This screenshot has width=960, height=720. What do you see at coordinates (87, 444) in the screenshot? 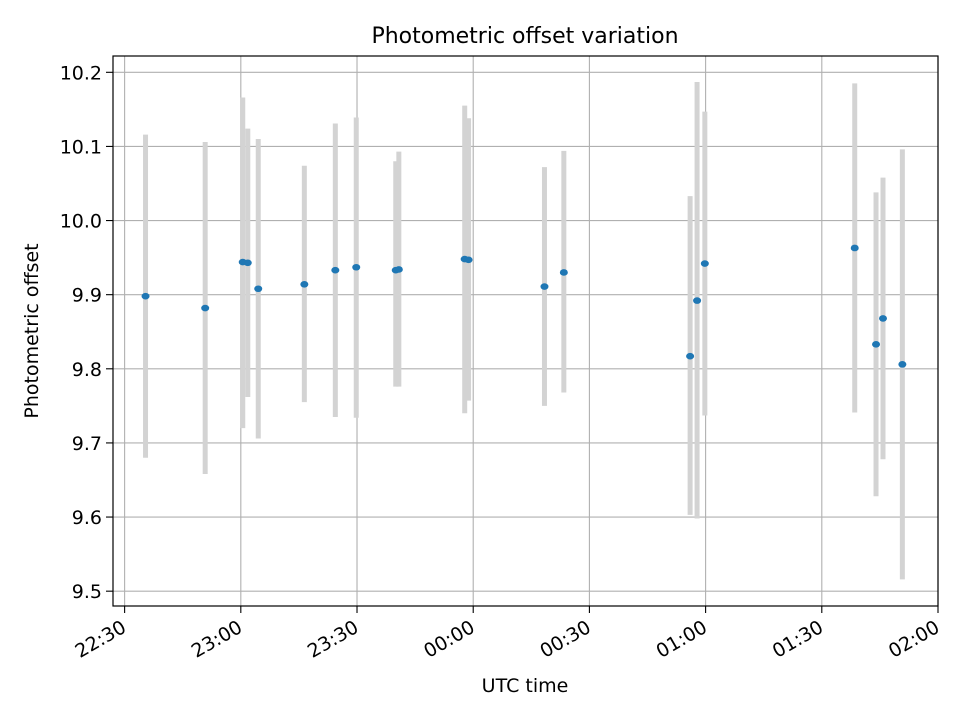
I see `y-tick-label: 9.7` at bounding box center [87, 444].